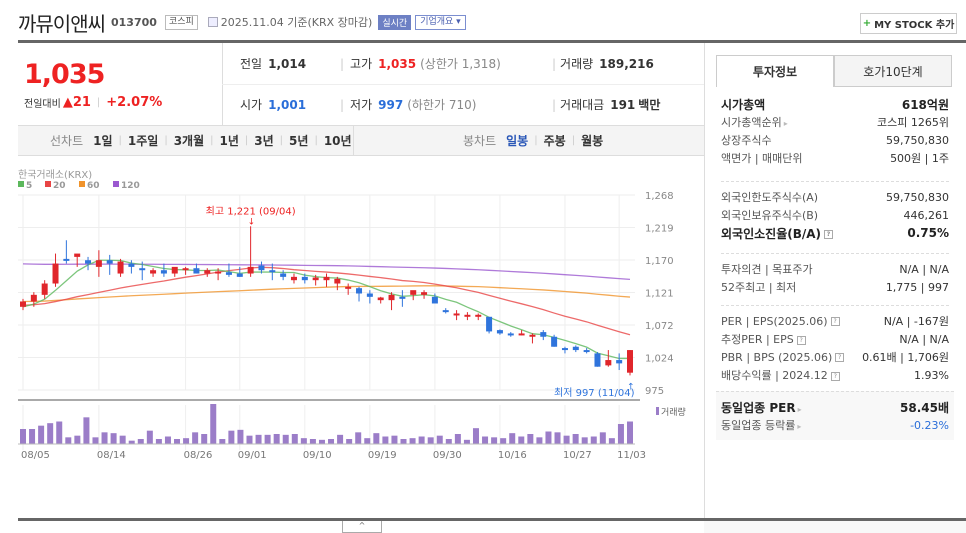  What do you see at coordinates (835, 407) in the screenshot?
I see `info-row: 동일업종 PER ▸ 58.45배` at bounding box center [835, 407].